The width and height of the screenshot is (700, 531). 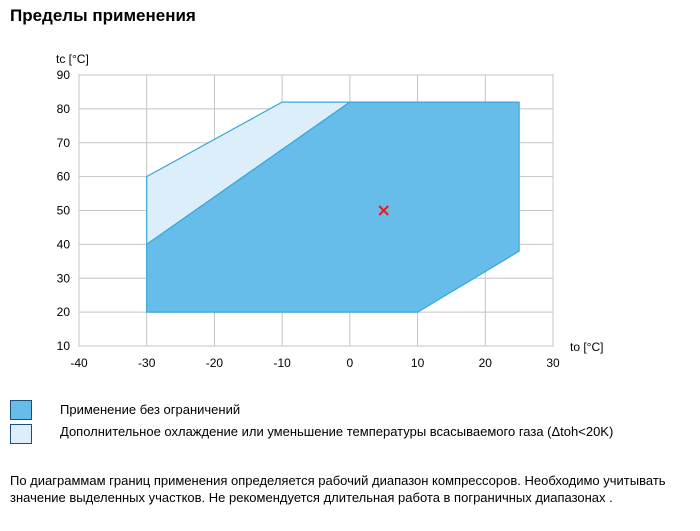 What do you see at coordinates (64, 177) in the screenshot?
I see `y-tick-label: 60` at bounding box center [64, 177].